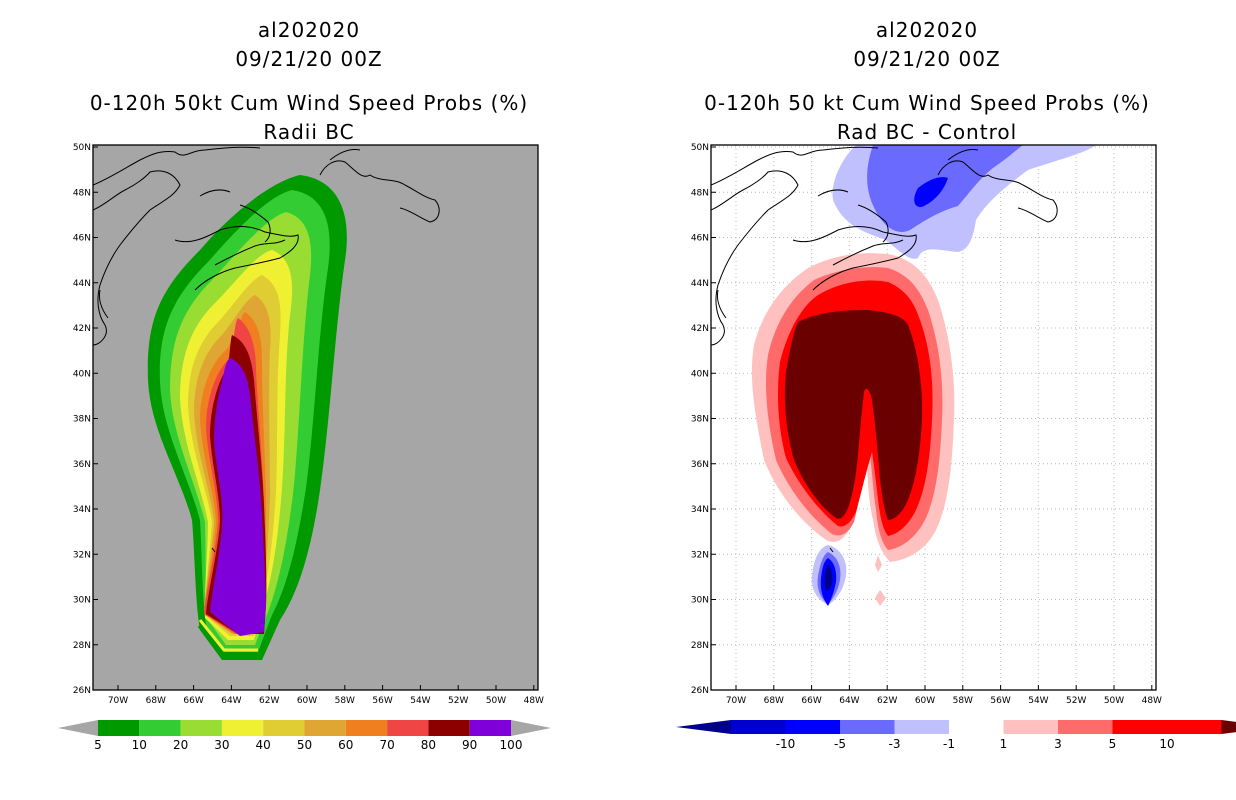 This screenshot has width=1236, height=800. Describe the element at coordinates (428, 745) in the screenshot. I see `colorbar-label: 80` at that location.